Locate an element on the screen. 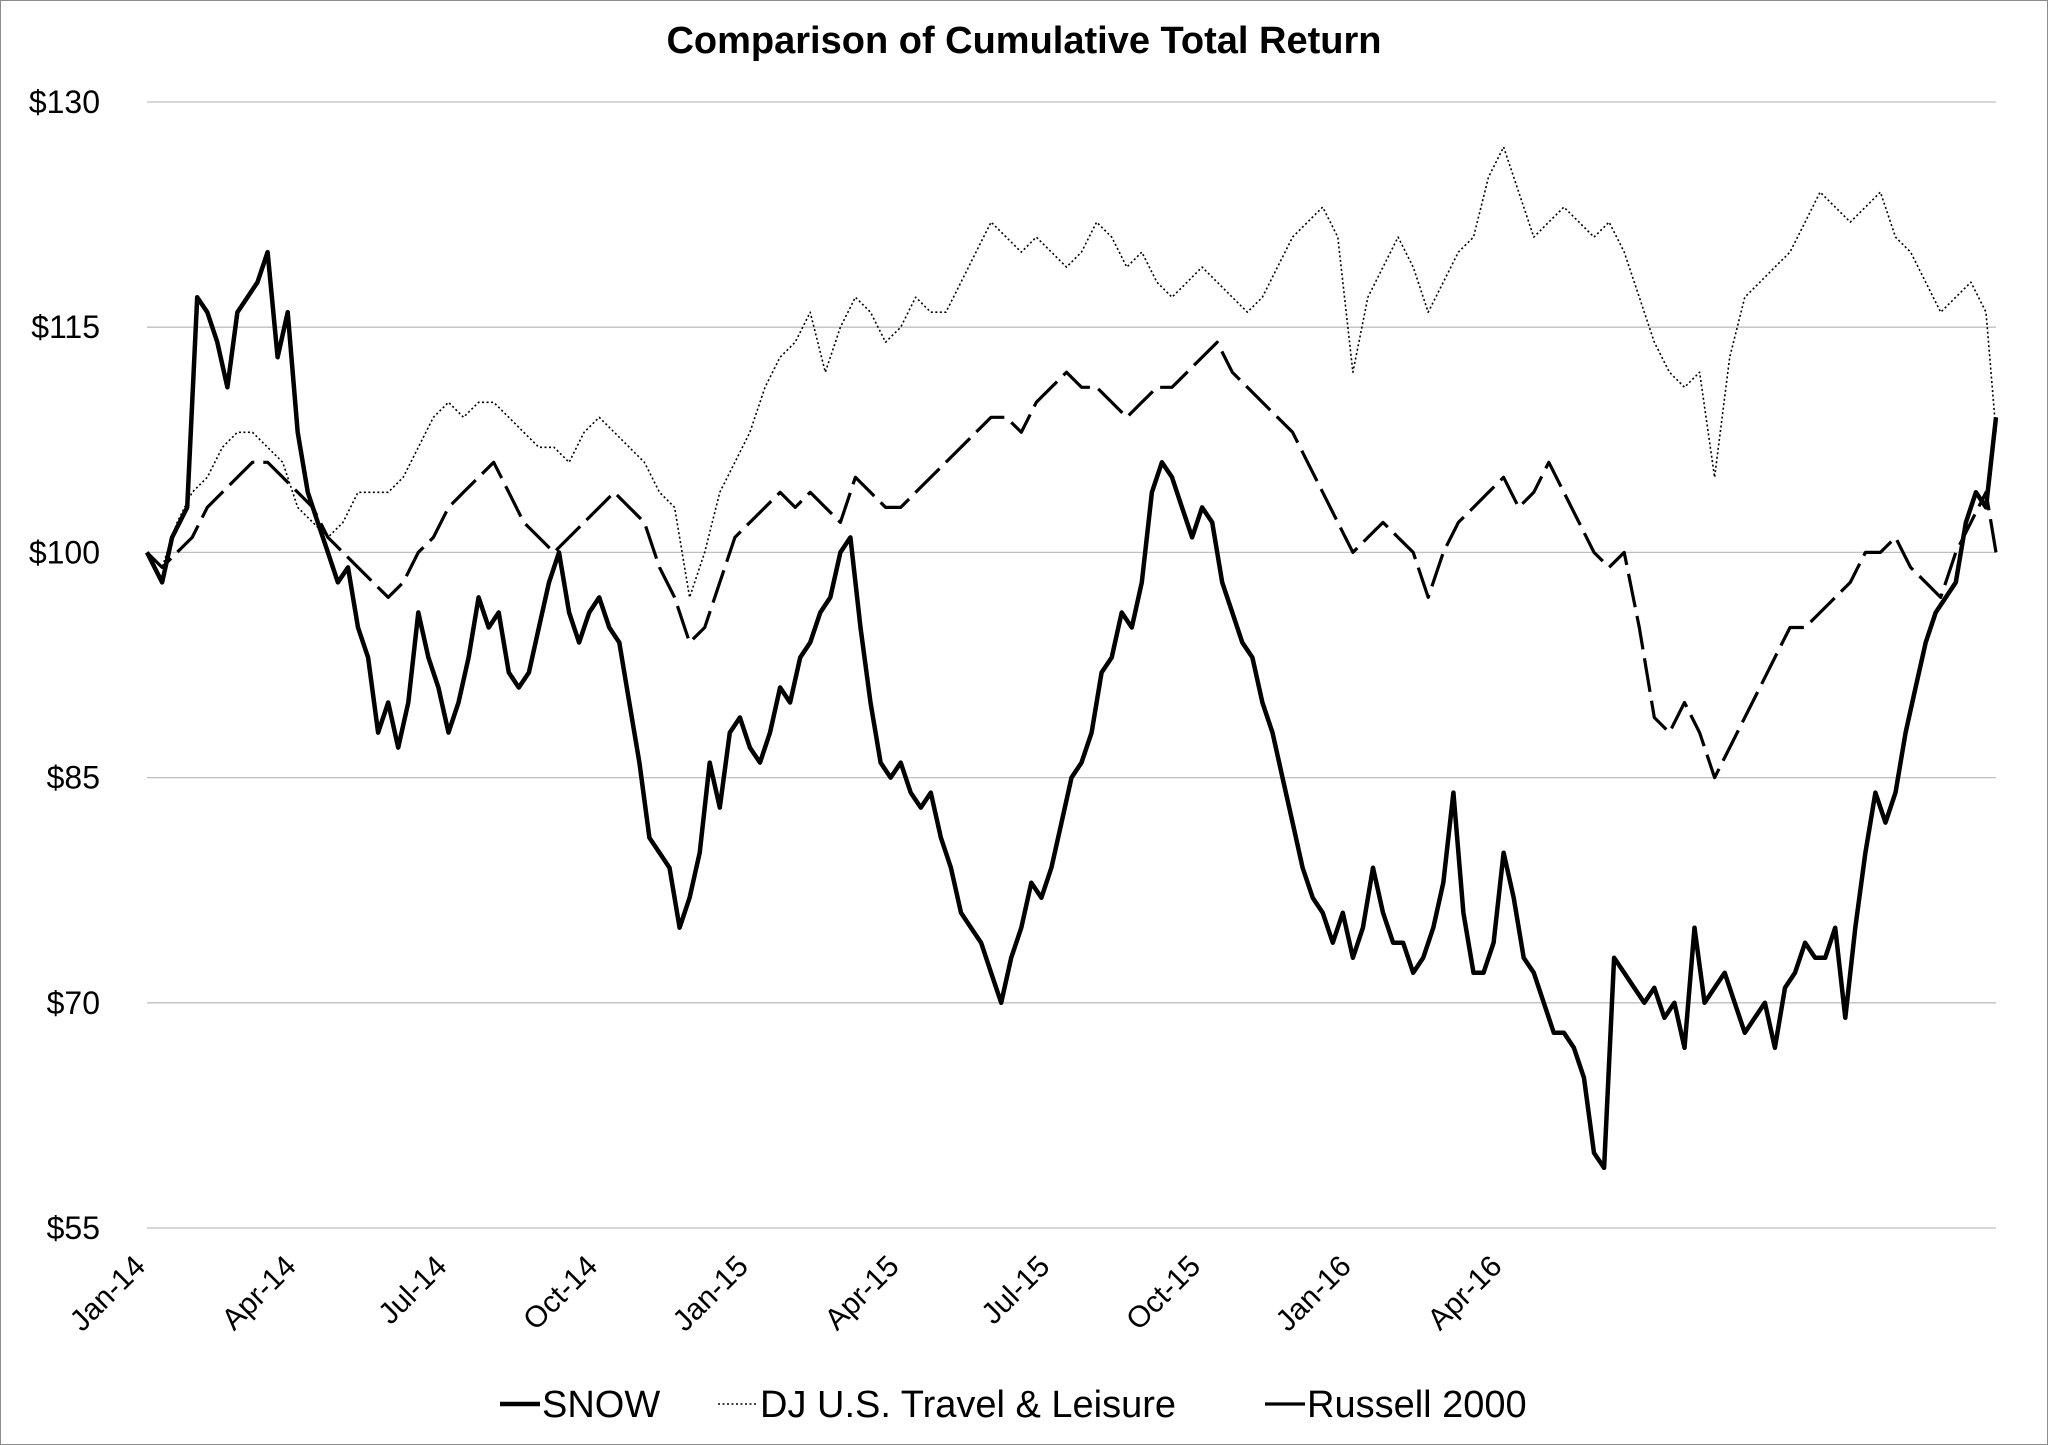  y-axis-ticks: $130 $115 $100 $85 $70 $55 is located at coordinates (64, 665).